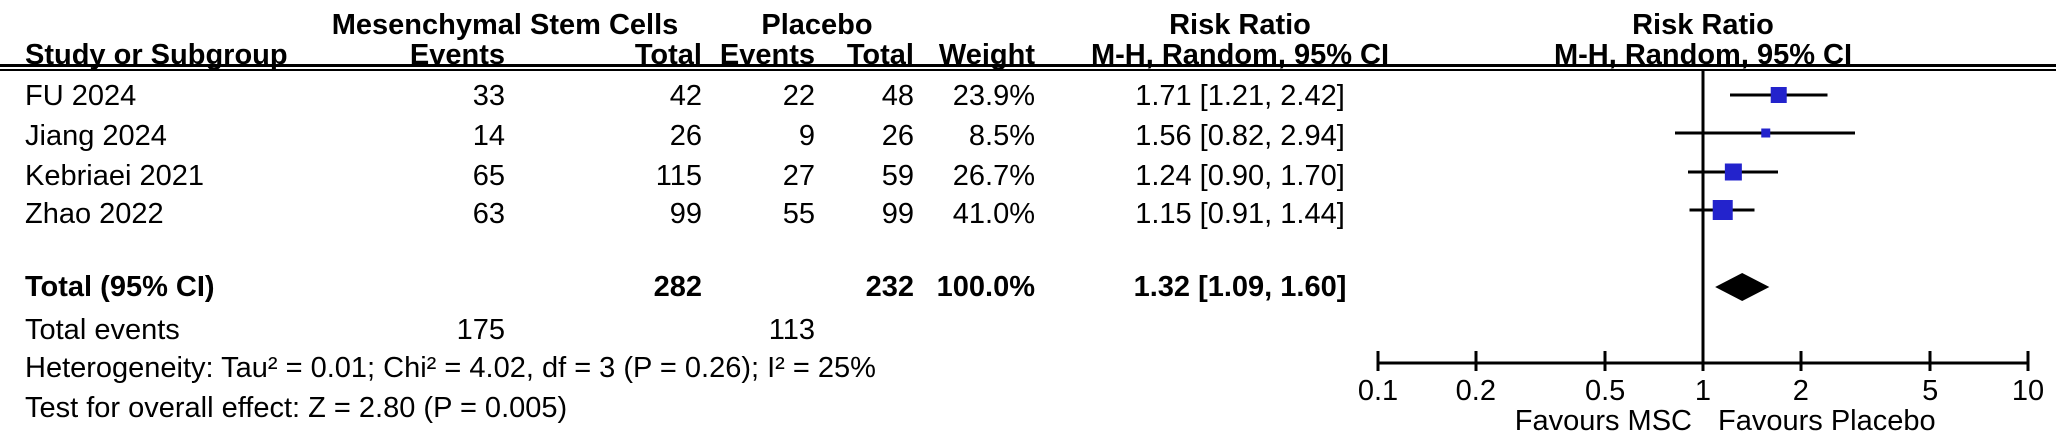 The width and height of the screenshot is (2056, 438). Describe the element at coordinates (993, 176) in the screenshot. I see `weight-cell: 26.7%` at that location.